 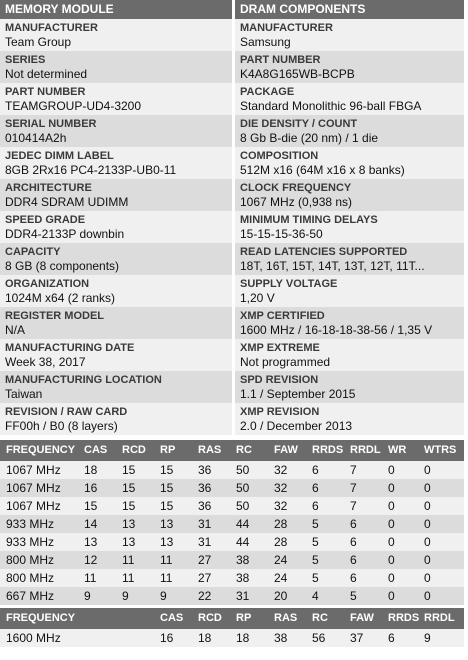 What do you see at coordinates (281, 578) in the screenshot?
I see `table-cell: 24` at bounding box center [281, 578].